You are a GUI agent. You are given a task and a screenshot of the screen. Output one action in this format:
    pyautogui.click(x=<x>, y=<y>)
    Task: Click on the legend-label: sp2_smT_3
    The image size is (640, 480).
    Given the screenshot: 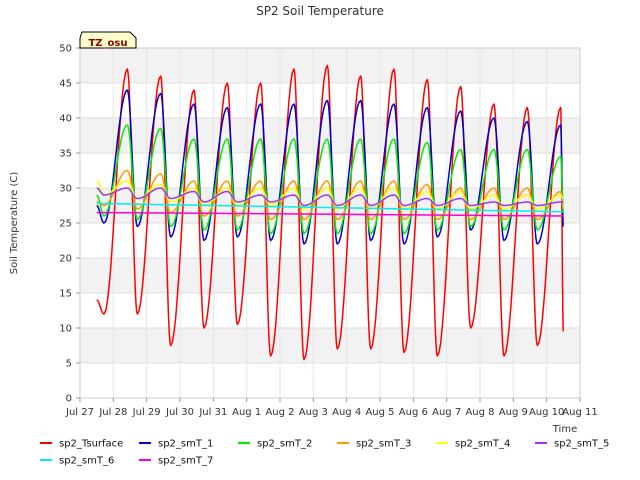 What is the action you would take?
    pyautogui.click(x=383, y=444)
    